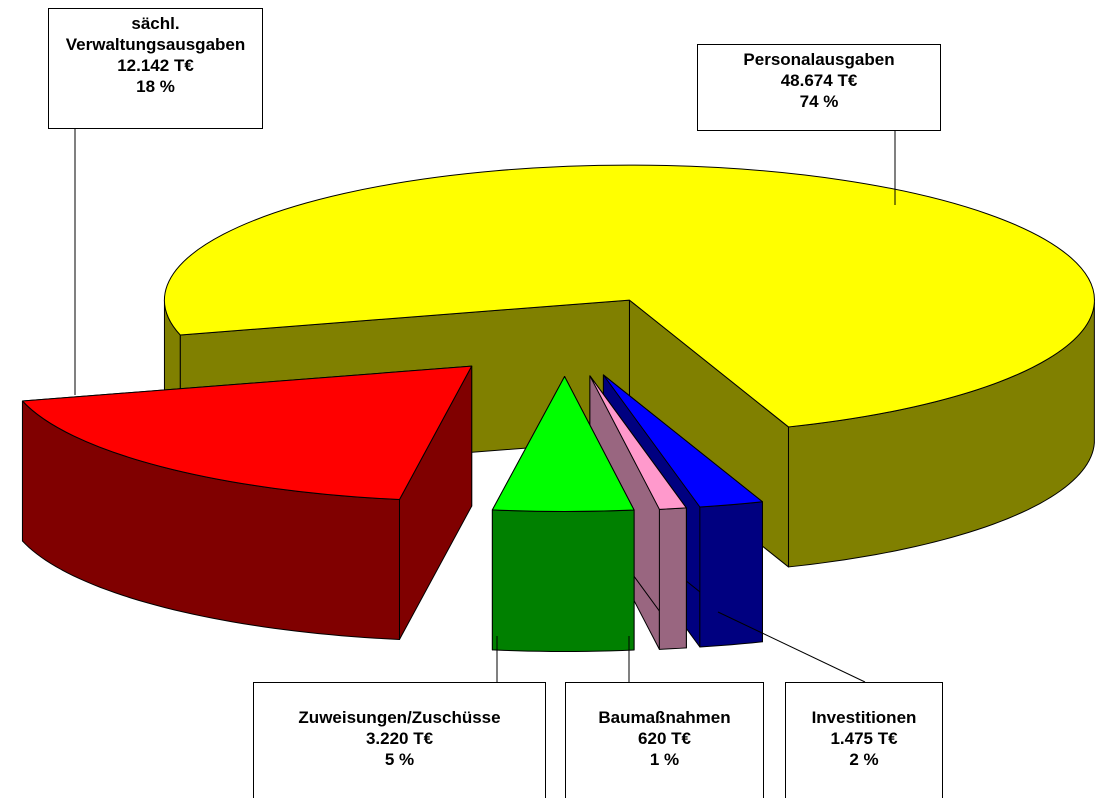  Describe the element at coordinates (664, 759) in the screenshot. I see `slice-percent: 1 %` at that location.